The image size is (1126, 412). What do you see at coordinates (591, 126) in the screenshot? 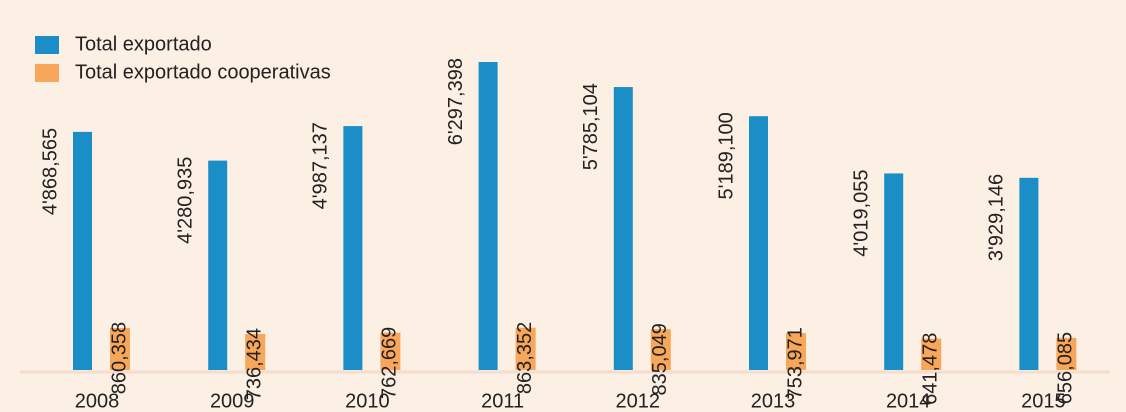
I see `value-label: 5'785,104` at bounding box center [591, 126].